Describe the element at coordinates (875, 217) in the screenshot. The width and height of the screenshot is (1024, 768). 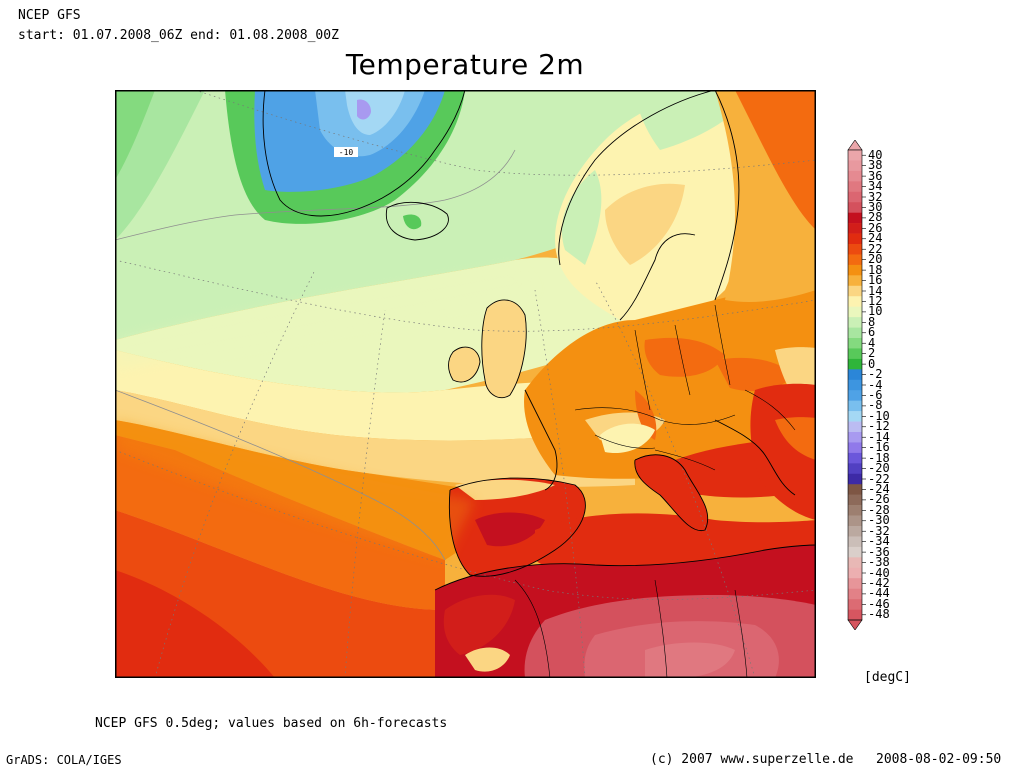
I see `scale-label: 28` at that location.